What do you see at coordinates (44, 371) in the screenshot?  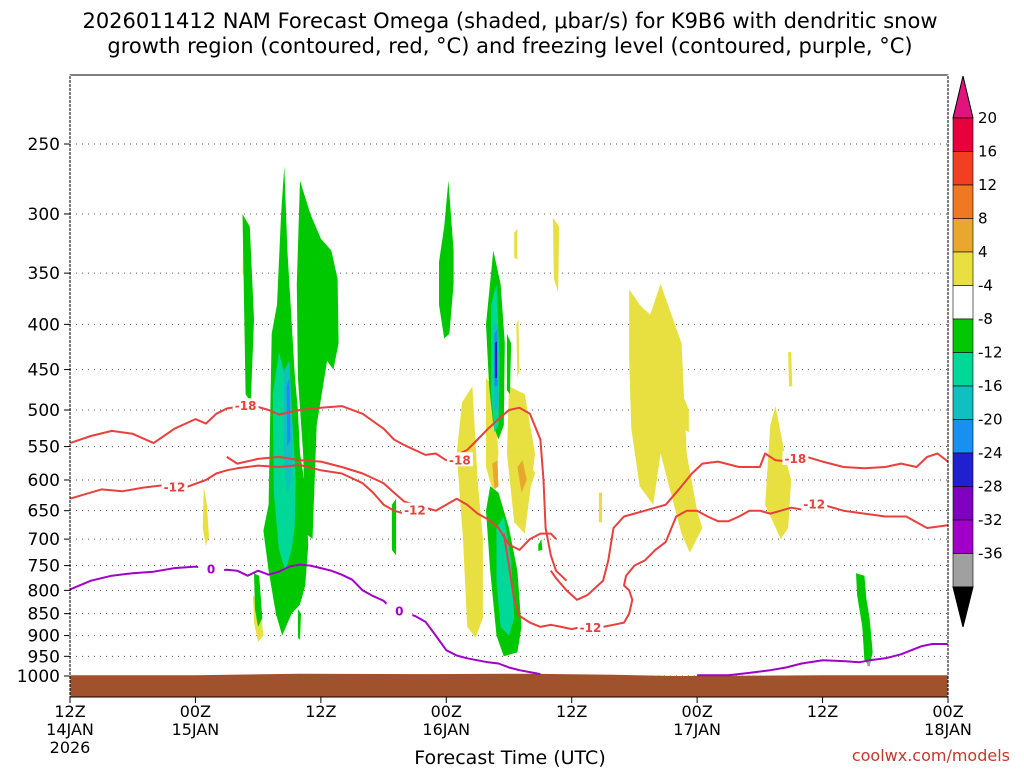 I see `y-tick-450: 450` at bounding box center [44, 371].